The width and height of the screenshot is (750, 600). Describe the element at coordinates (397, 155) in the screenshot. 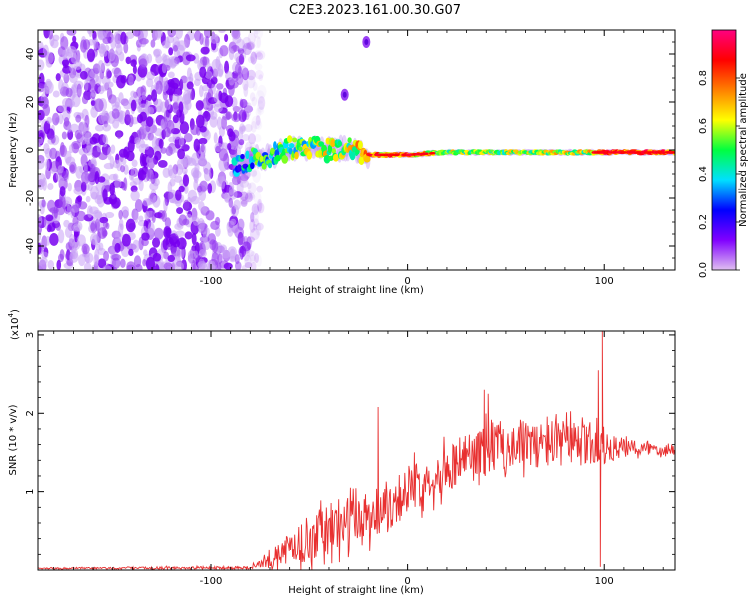

I see `signal-peak` at that location.